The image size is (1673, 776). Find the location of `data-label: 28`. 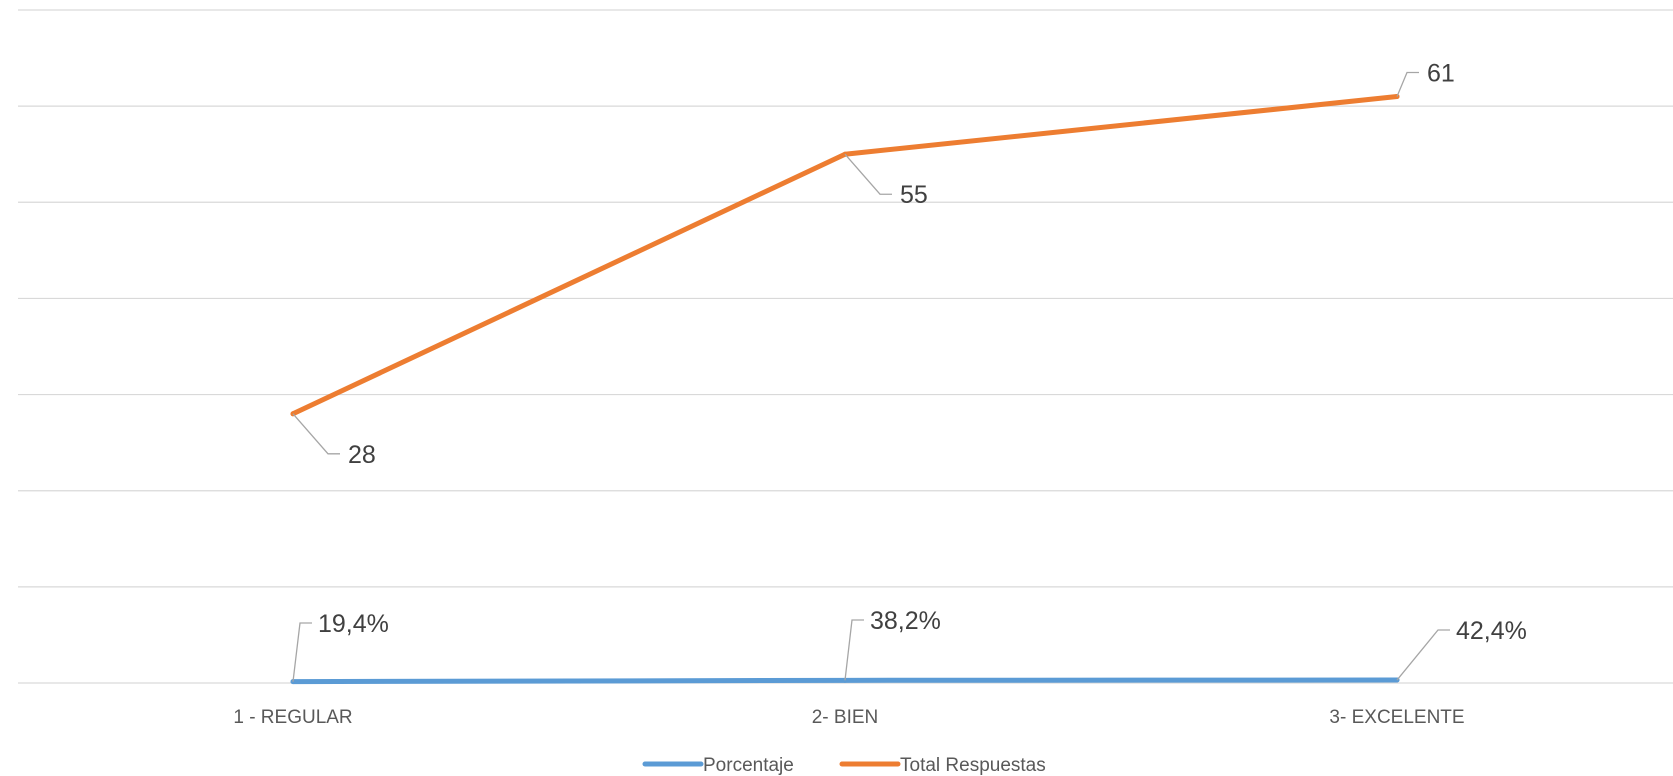

data-label: 28 is located at coordinates (362, 455).